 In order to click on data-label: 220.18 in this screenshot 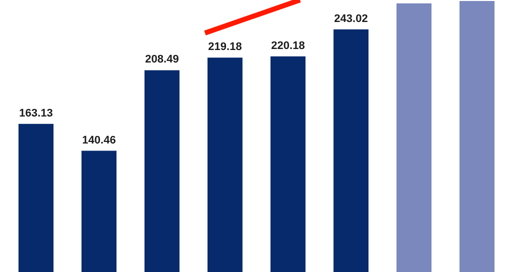, I will do `click(288, 46)`.